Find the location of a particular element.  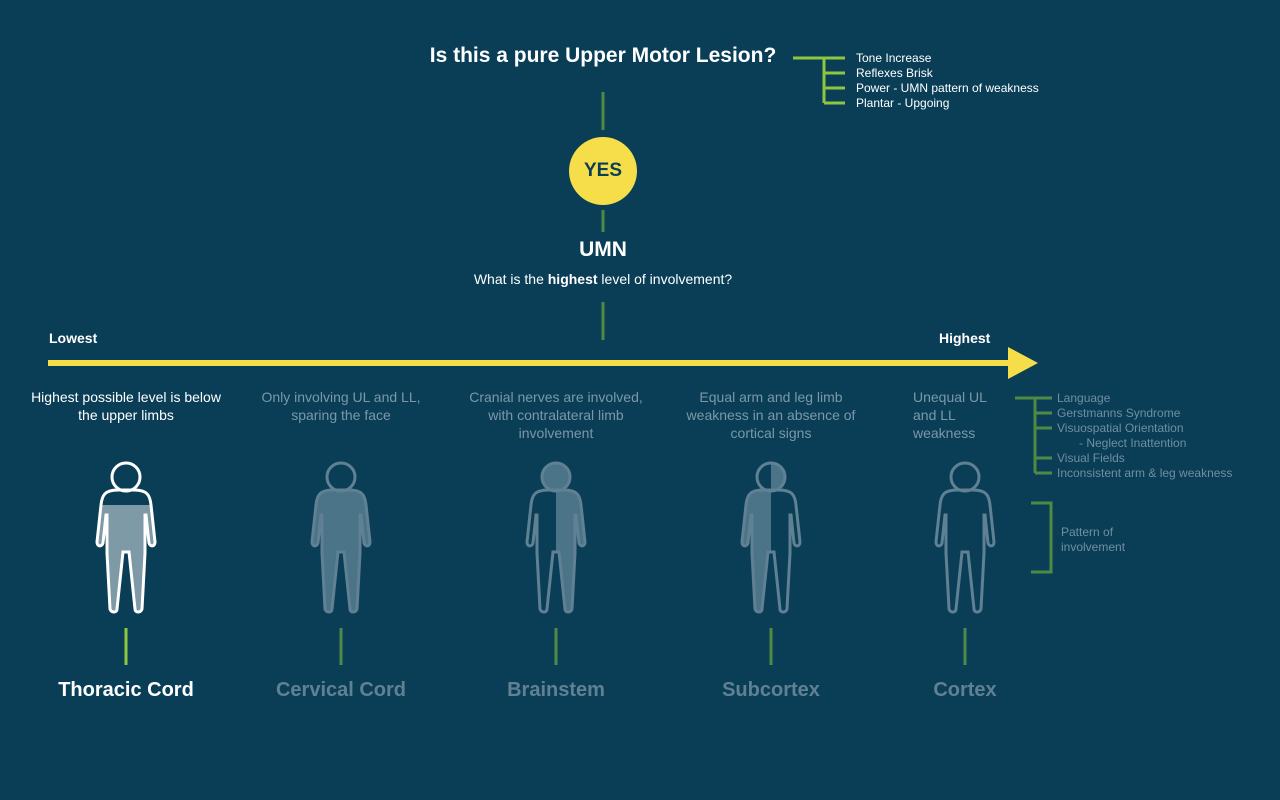

figure-subcortex is located at coordinates (771, 537).